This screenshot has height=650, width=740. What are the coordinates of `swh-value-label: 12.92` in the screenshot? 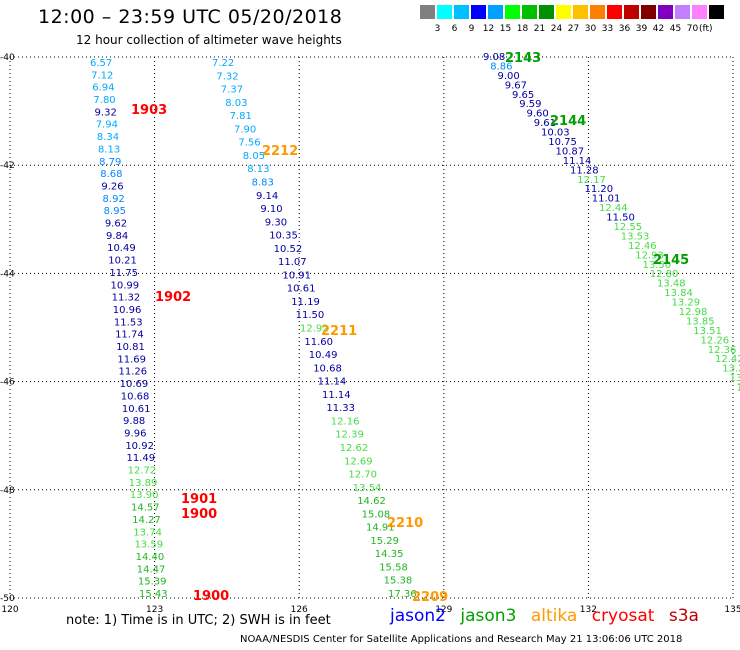 It's located at (314, 329).